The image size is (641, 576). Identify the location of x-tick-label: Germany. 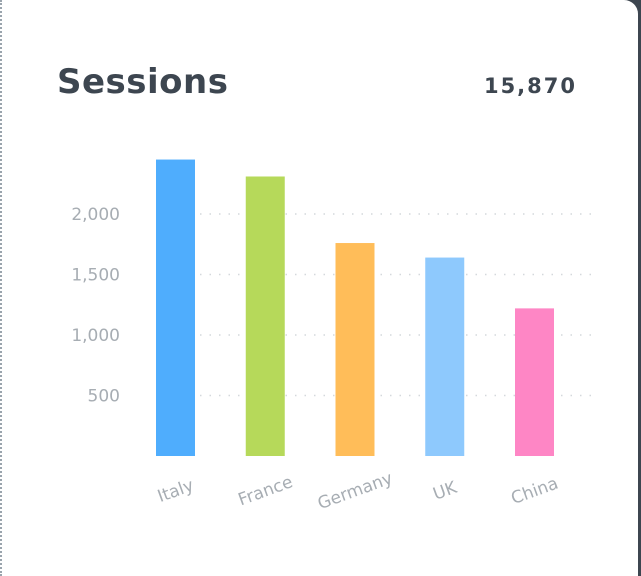
(355, 492).